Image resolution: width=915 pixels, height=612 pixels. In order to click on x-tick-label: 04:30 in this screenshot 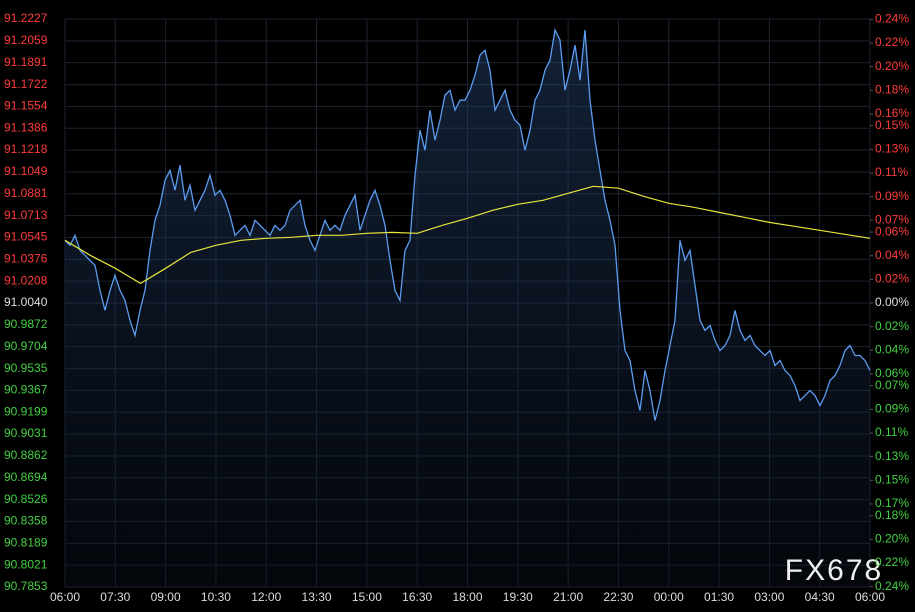, I will do `click(820, 597)`.